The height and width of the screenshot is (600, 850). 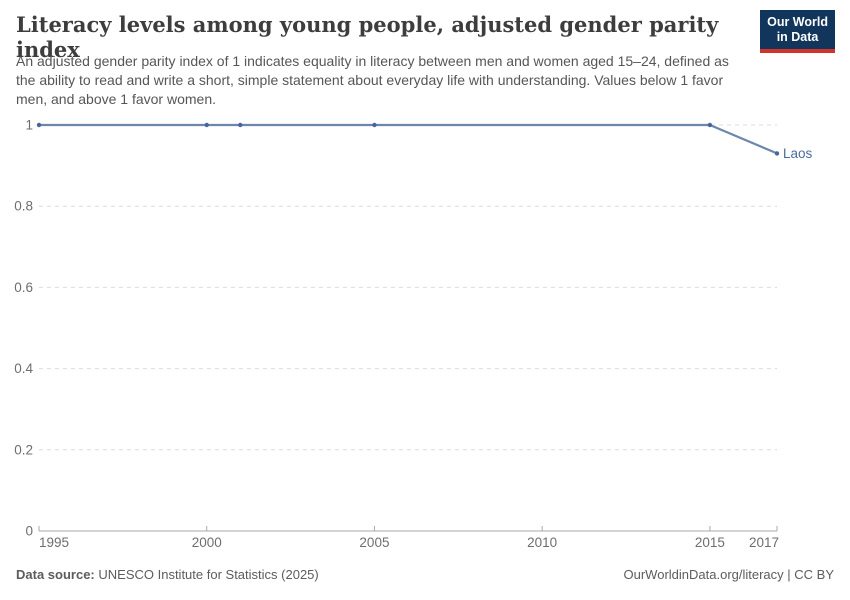 I want to click on series-line-laos, so click(x=408, y=139).